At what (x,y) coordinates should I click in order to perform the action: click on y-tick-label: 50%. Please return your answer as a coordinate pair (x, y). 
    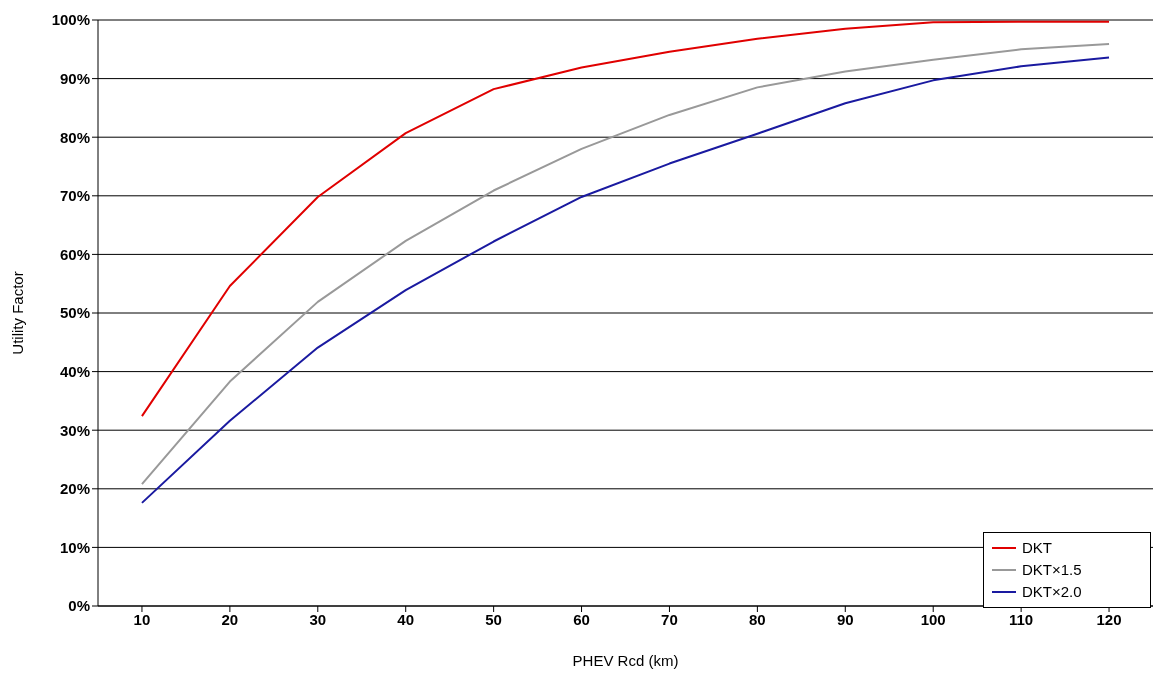
    Looking at the image, I should click on (74, 313).